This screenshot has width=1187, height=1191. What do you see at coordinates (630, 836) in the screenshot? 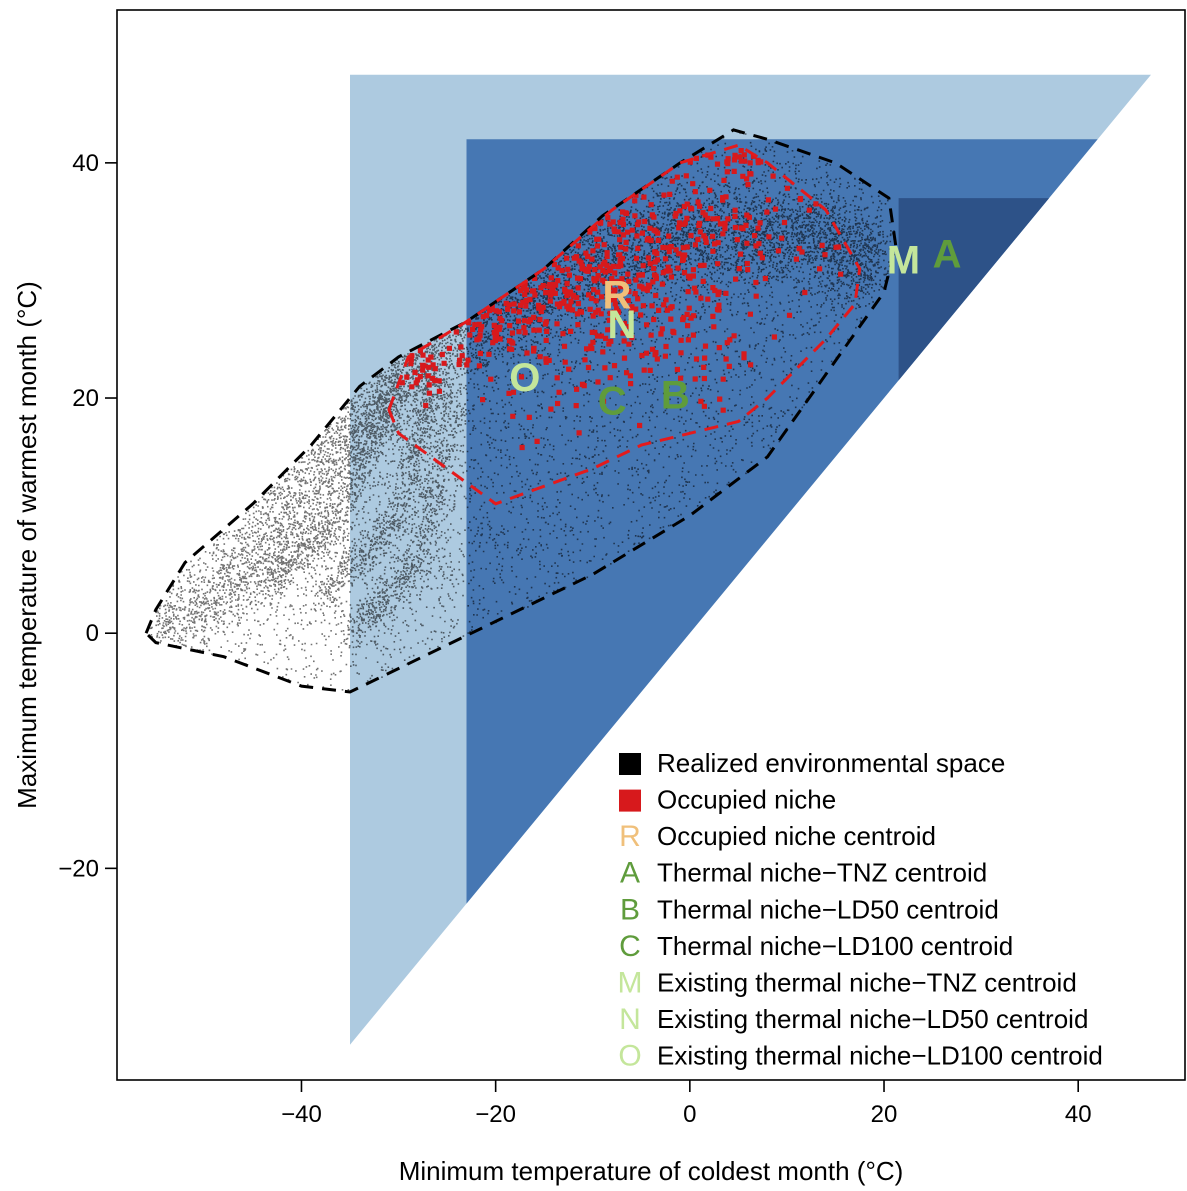
I see `legend-symbol: R` at bounding box center [630, 836].